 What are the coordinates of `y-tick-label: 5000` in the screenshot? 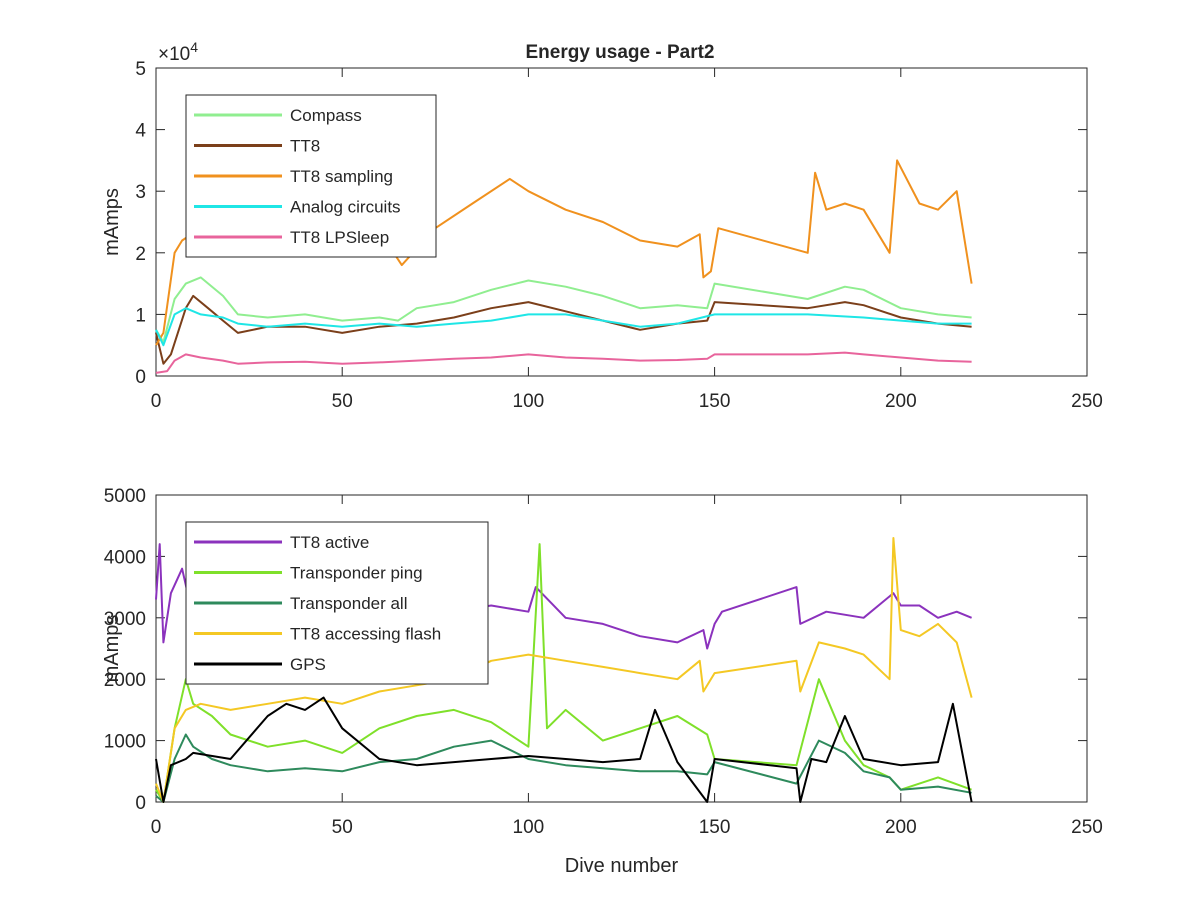 It's located at (125, 496).